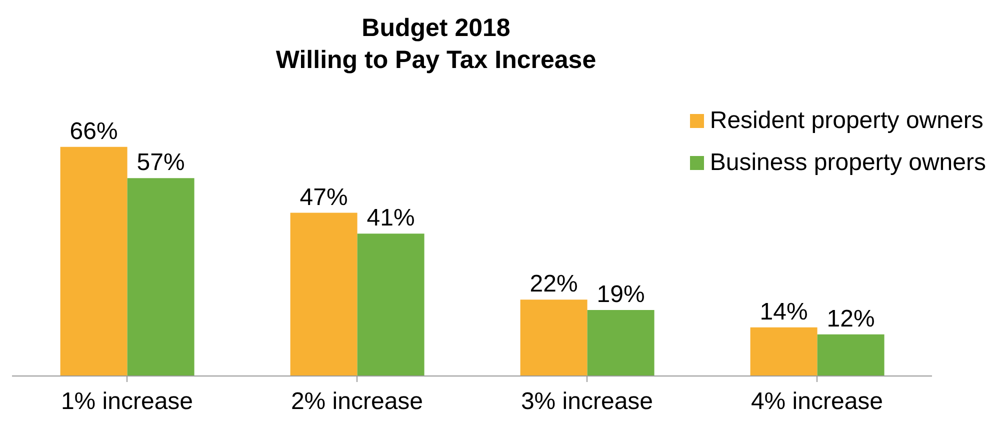  Describe the element at coordinates (554, 284) in the screenshot. I see `data-label: 22%` at that location.